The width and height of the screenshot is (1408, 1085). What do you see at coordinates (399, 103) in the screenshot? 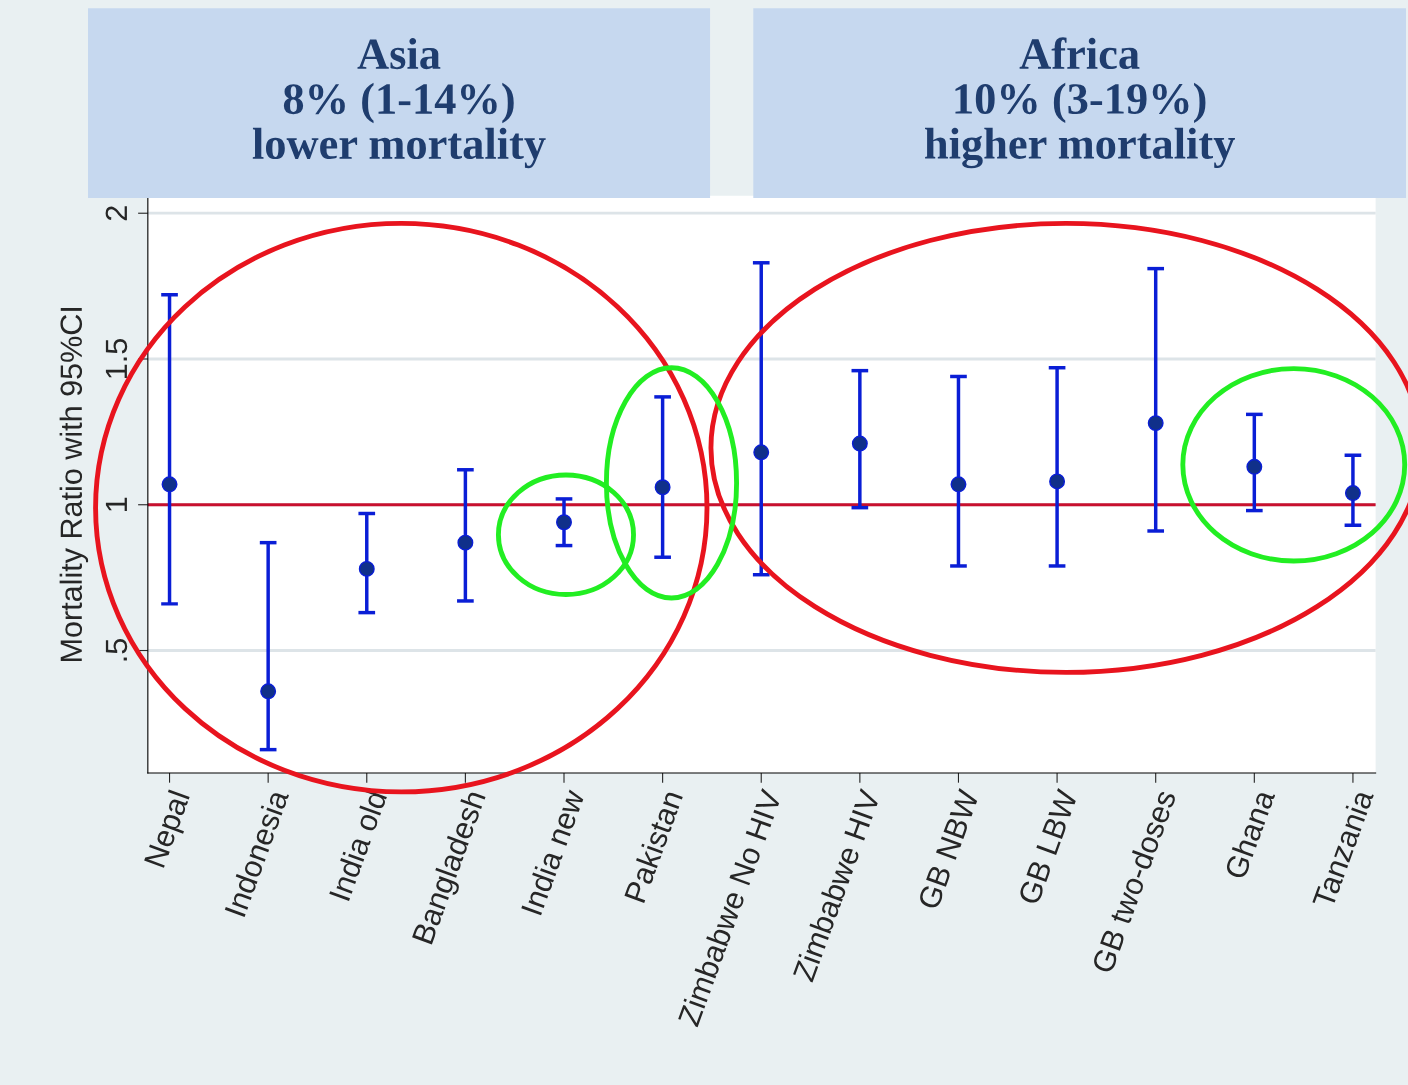
I see `text: Asia 8% (1-14%) lower mortality` at bounding box center [399, 103].